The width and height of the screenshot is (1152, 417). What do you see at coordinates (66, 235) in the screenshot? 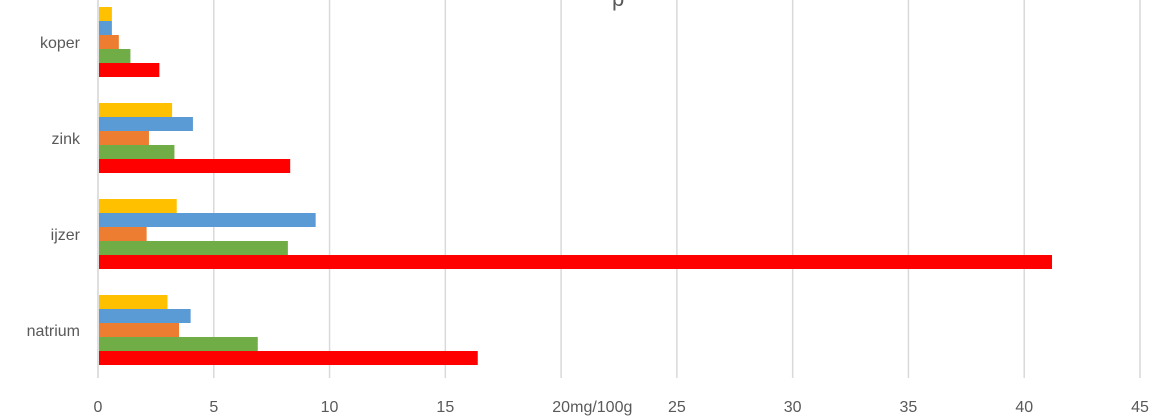
I see `category-label-ijzer: ijzer` at bounding box center [66, 235].